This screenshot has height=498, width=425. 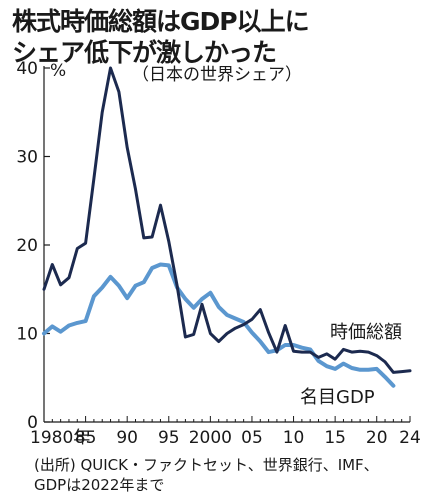 I want to click on y-tick-label: 10, so click(x=27, y=335).